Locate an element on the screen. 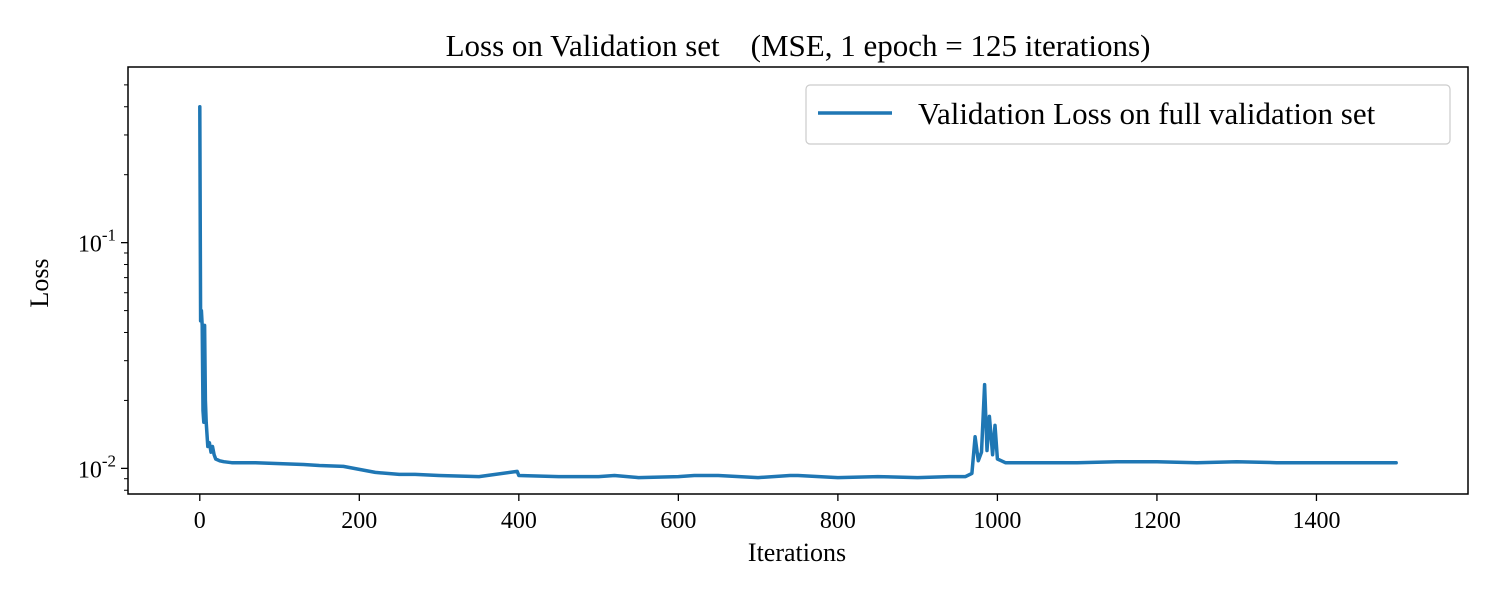  y-axis-label: Loss is located at coordinates (39, 282).